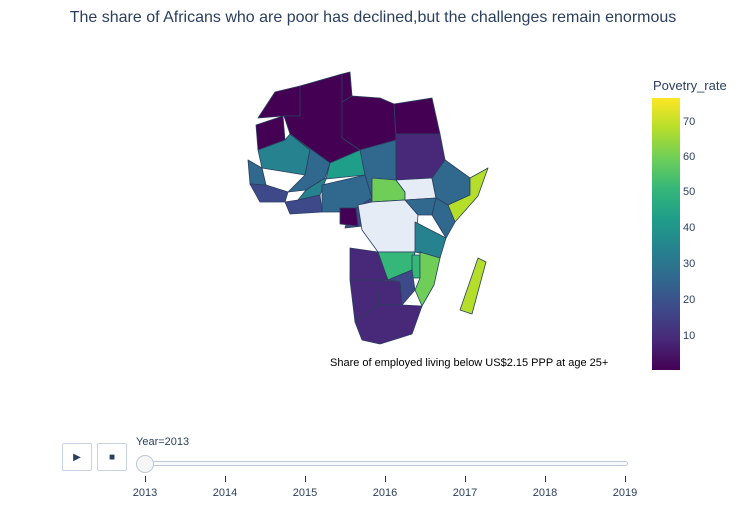 The width and height of the screenshot is (746, 513). What do you see at coordinates (689, 264) in the screenshot?
I see `colorbar-tick-30: 30` at bounding box center [689, 264].